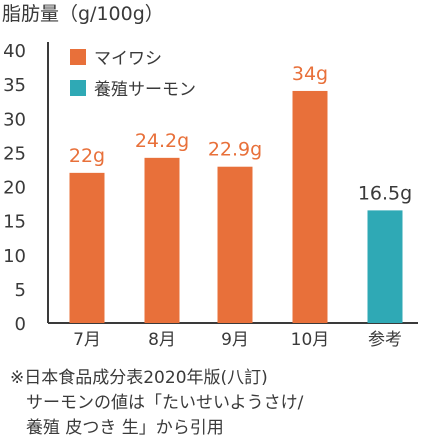 The image size is (433, 445). What do you see at coordinates (310, 74) in the screenshot?
I see `bar-value-label-3: 34g` at bounding box center [310, 74].